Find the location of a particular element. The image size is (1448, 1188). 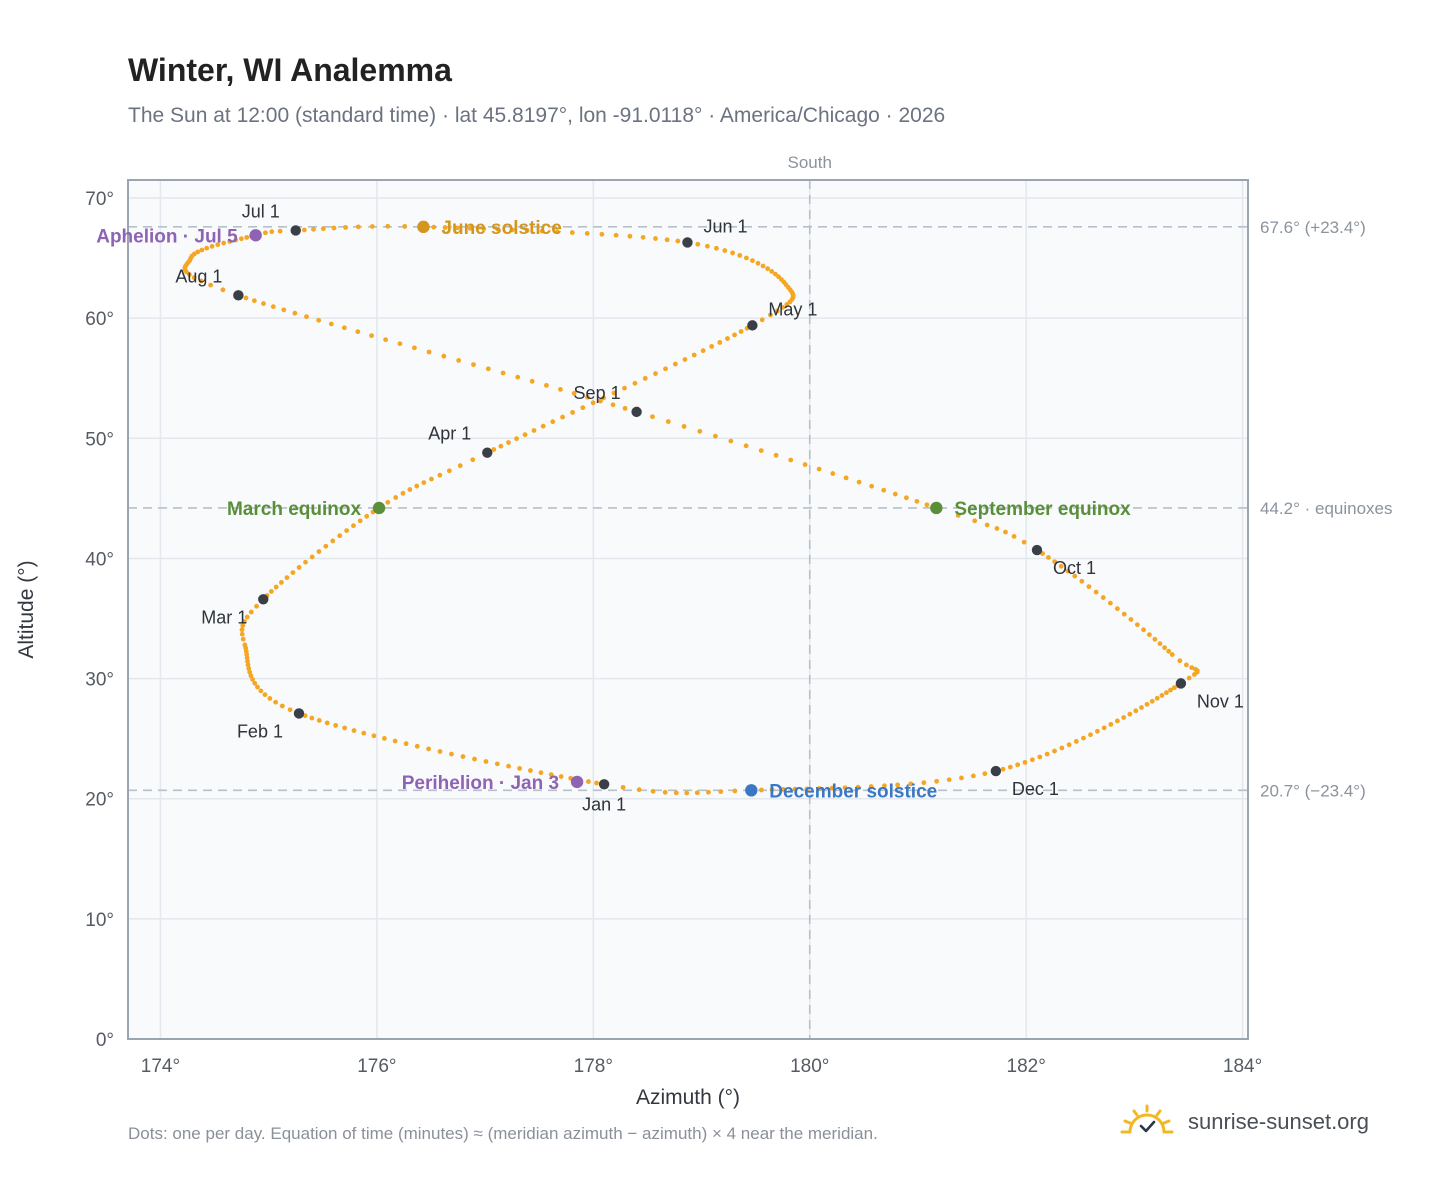

reference-label: 20.7° (−23.4°) is located at coordinates (1313, 790).